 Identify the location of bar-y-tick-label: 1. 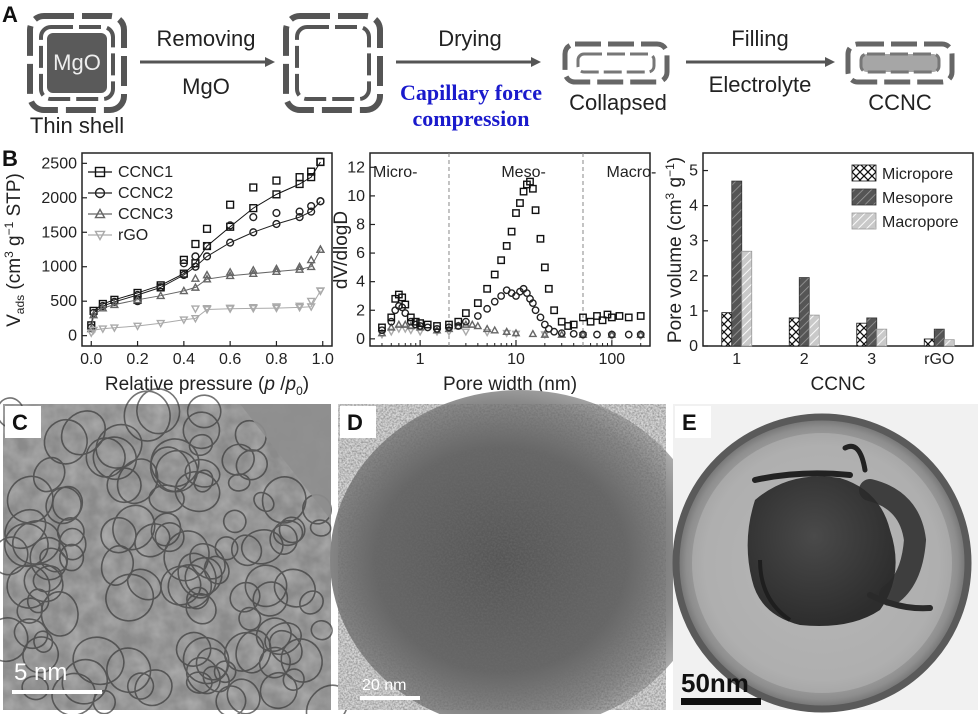
(693, 311).